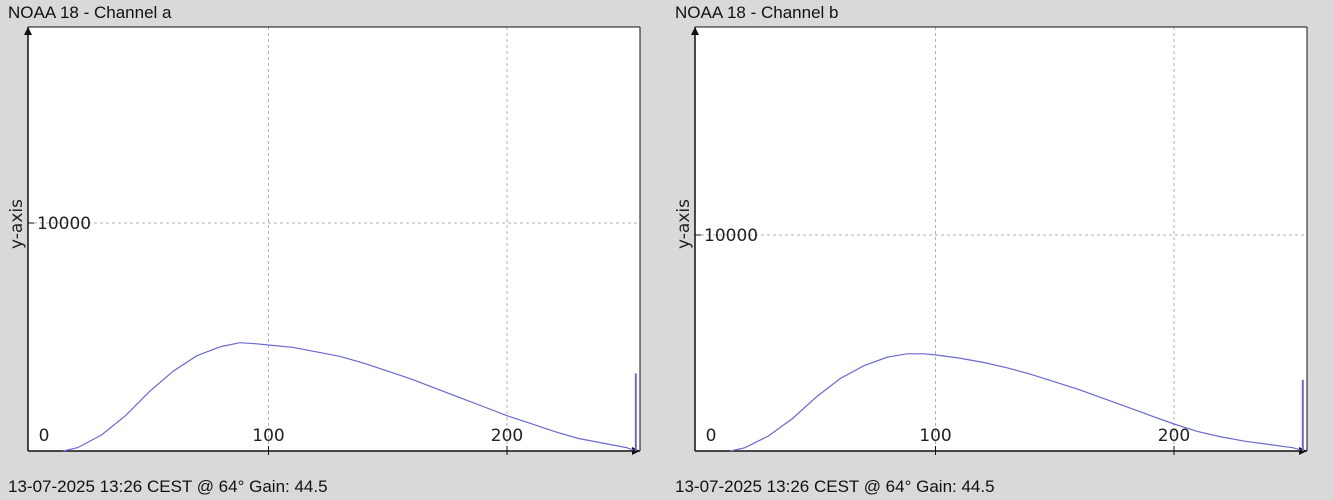 The width and height of the screenshot is (1334, 500). Describe the element at coordinates (90, 12) in the screenshot. I see `chart-title: NOAA 18 - Channel a` at that location.